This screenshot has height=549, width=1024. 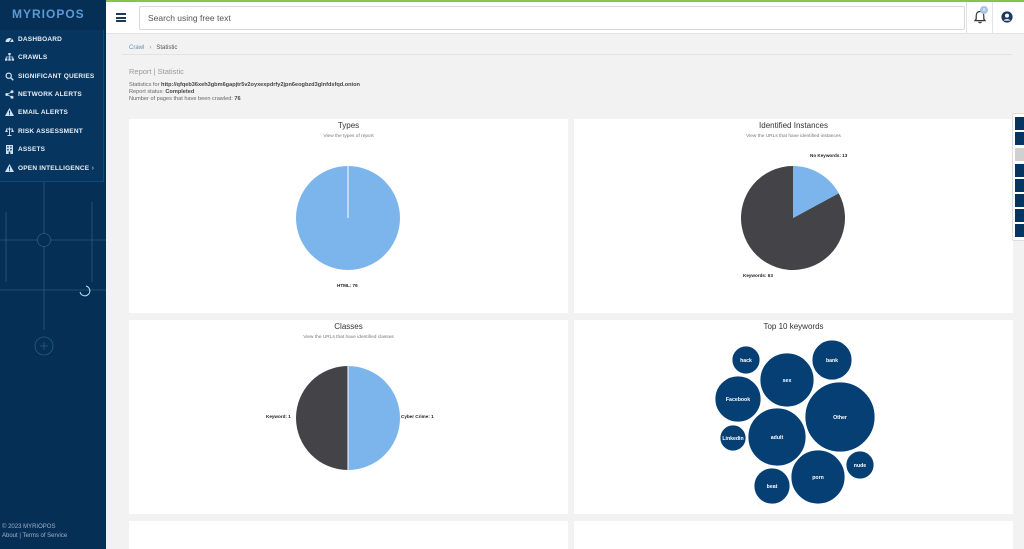 I want to click on keyword-bubble-label: porn, so click(x=818, y=478).